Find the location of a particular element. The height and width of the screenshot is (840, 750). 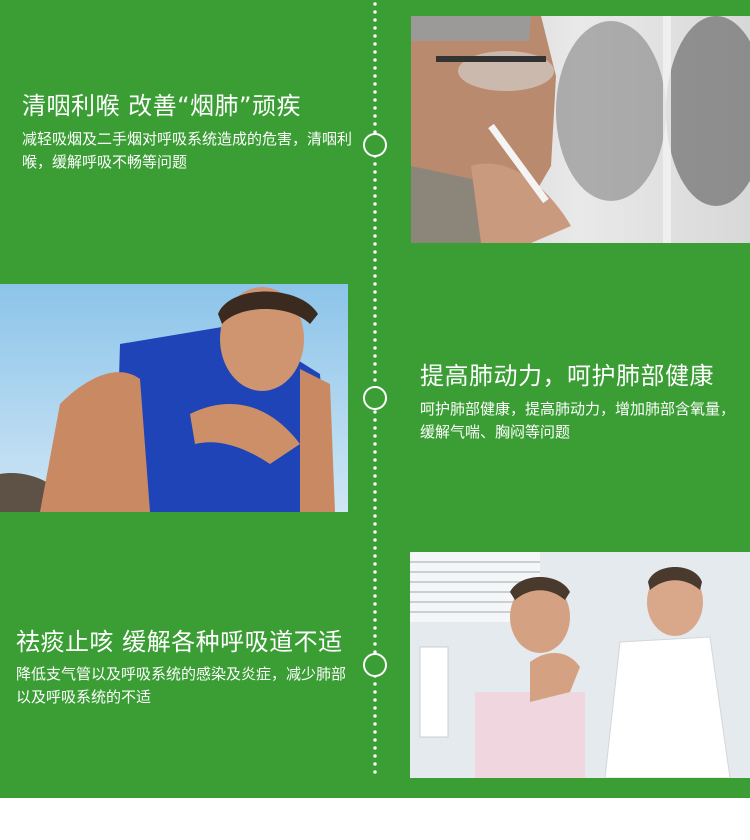

chest-pain-man-photo is located at coordinates (174, 398).